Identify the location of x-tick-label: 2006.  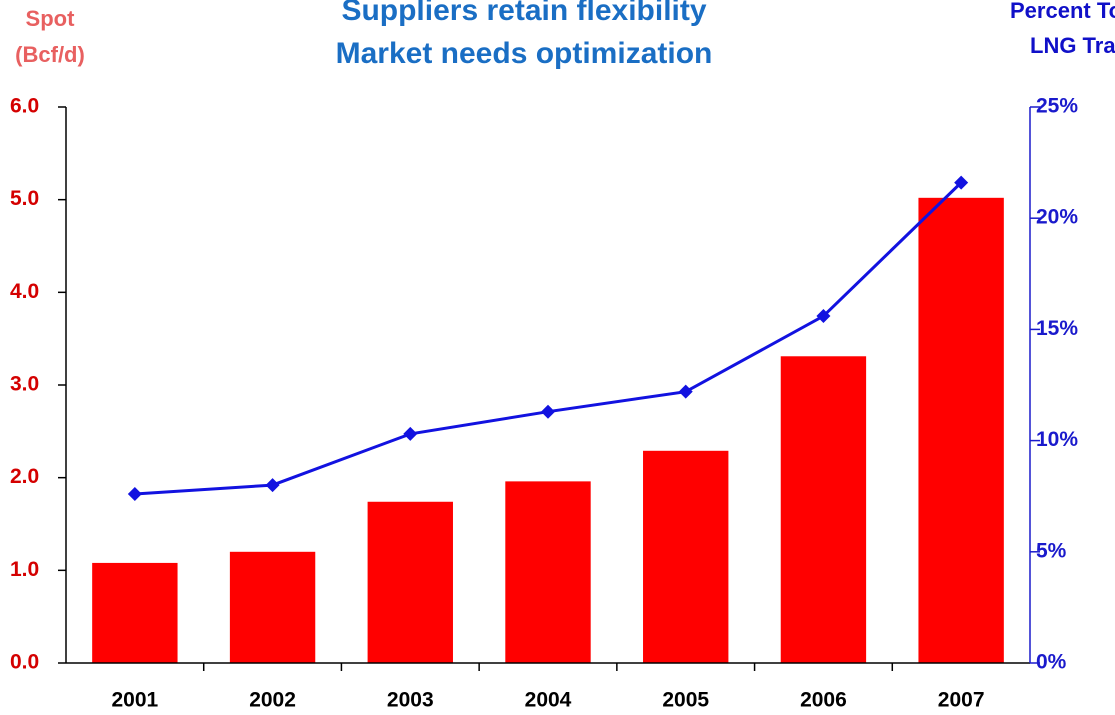
(823, 700).